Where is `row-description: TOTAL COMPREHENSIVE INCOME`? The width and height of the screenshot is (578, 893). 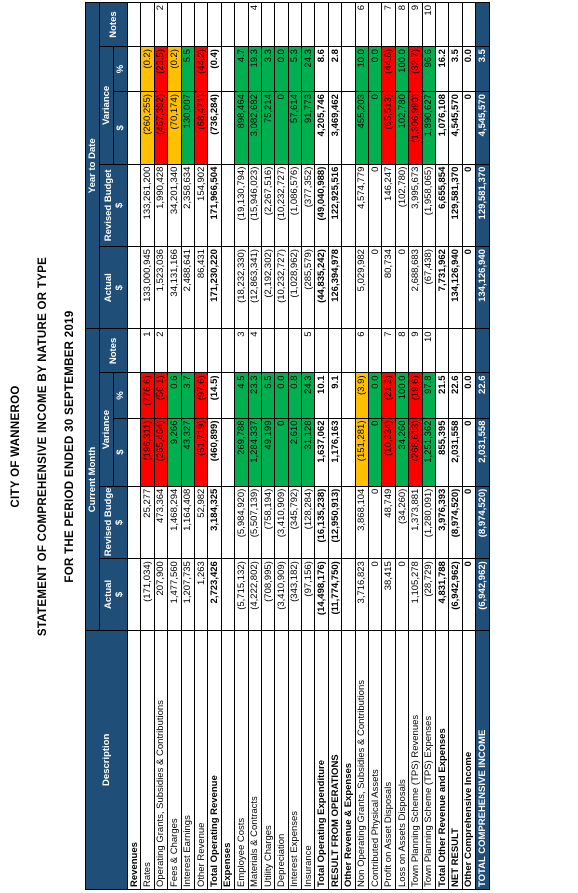
row-description: TOTAL COMPREHENSIVE INCOME is located at coordinates (482, 760).